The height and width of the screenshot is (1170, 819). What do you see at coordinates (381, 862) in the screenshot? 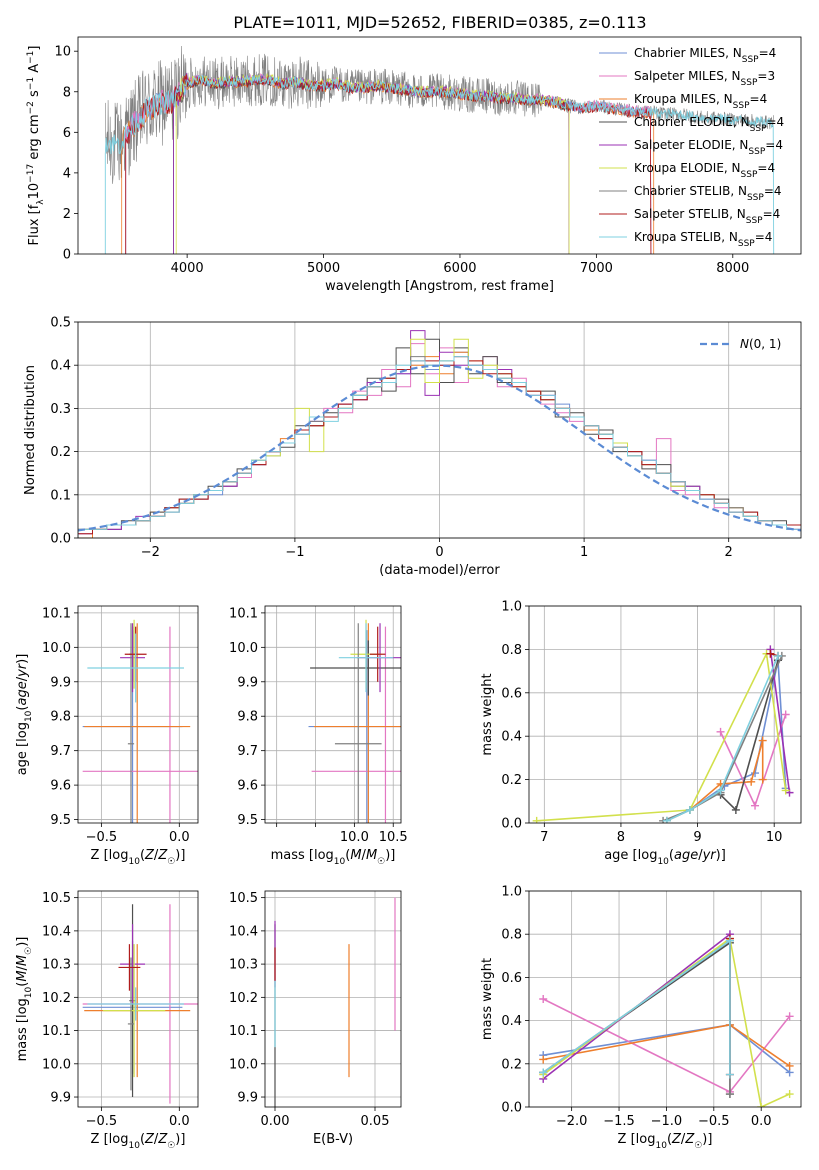
I see `label-part: ☉` at bounding box center [381, 862].